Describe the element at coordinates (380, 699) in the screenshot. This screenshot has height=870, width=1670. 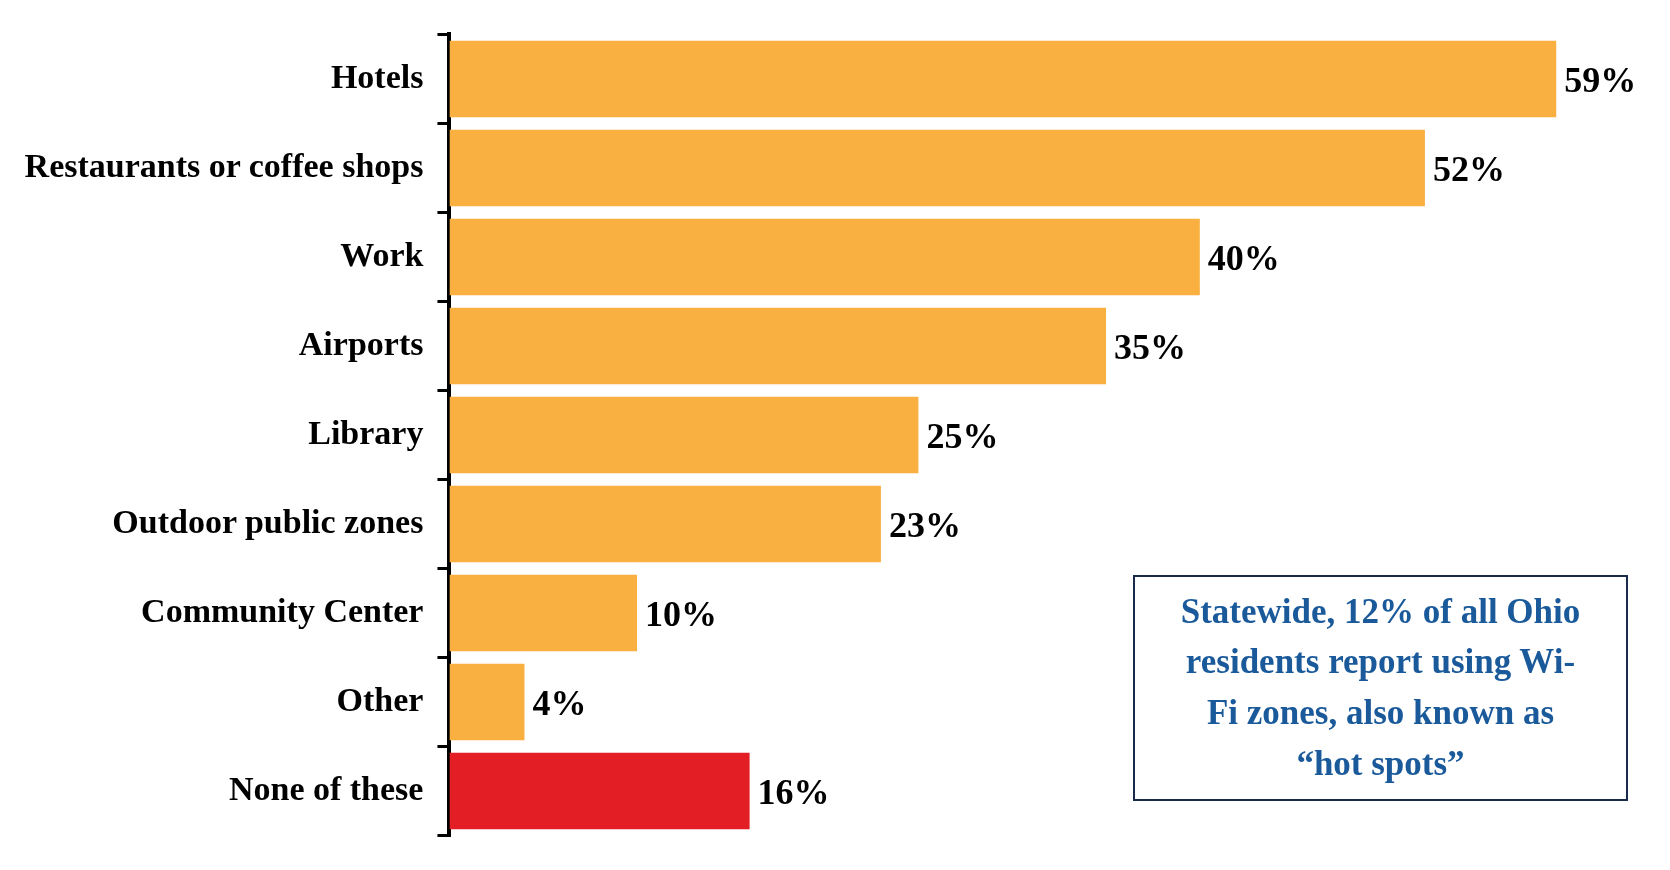
I see `y-tick-label: Other` at that location.